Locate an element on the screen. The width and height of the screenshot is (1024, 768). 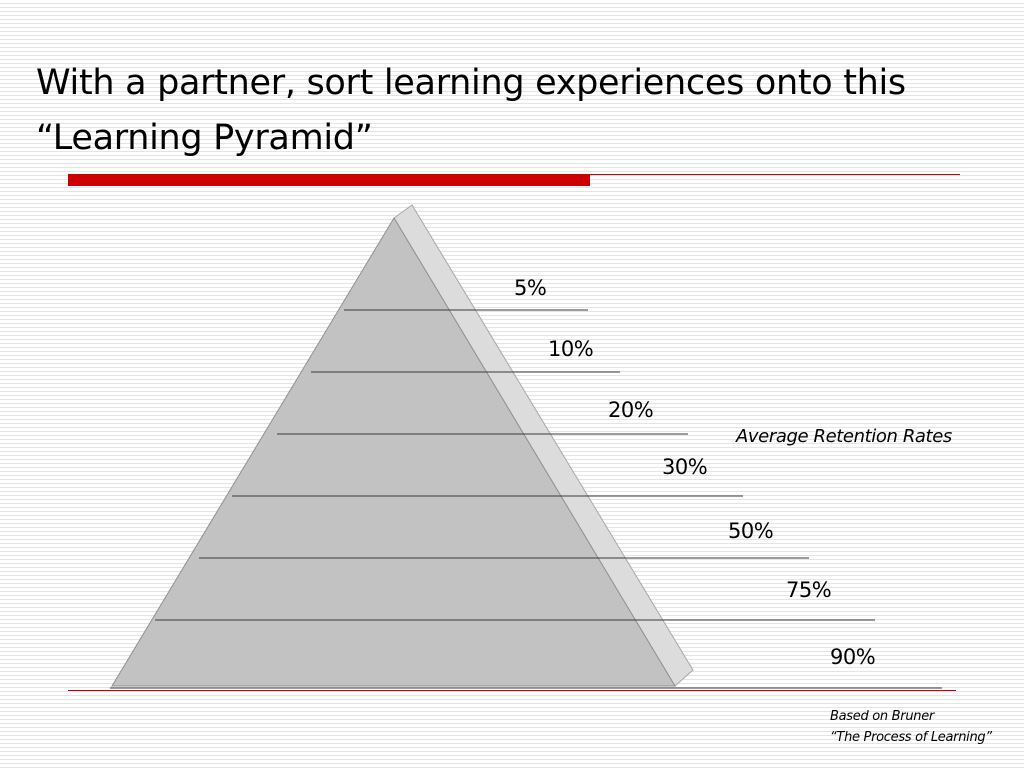
title-accent-line is located at coordinates (775, 174).